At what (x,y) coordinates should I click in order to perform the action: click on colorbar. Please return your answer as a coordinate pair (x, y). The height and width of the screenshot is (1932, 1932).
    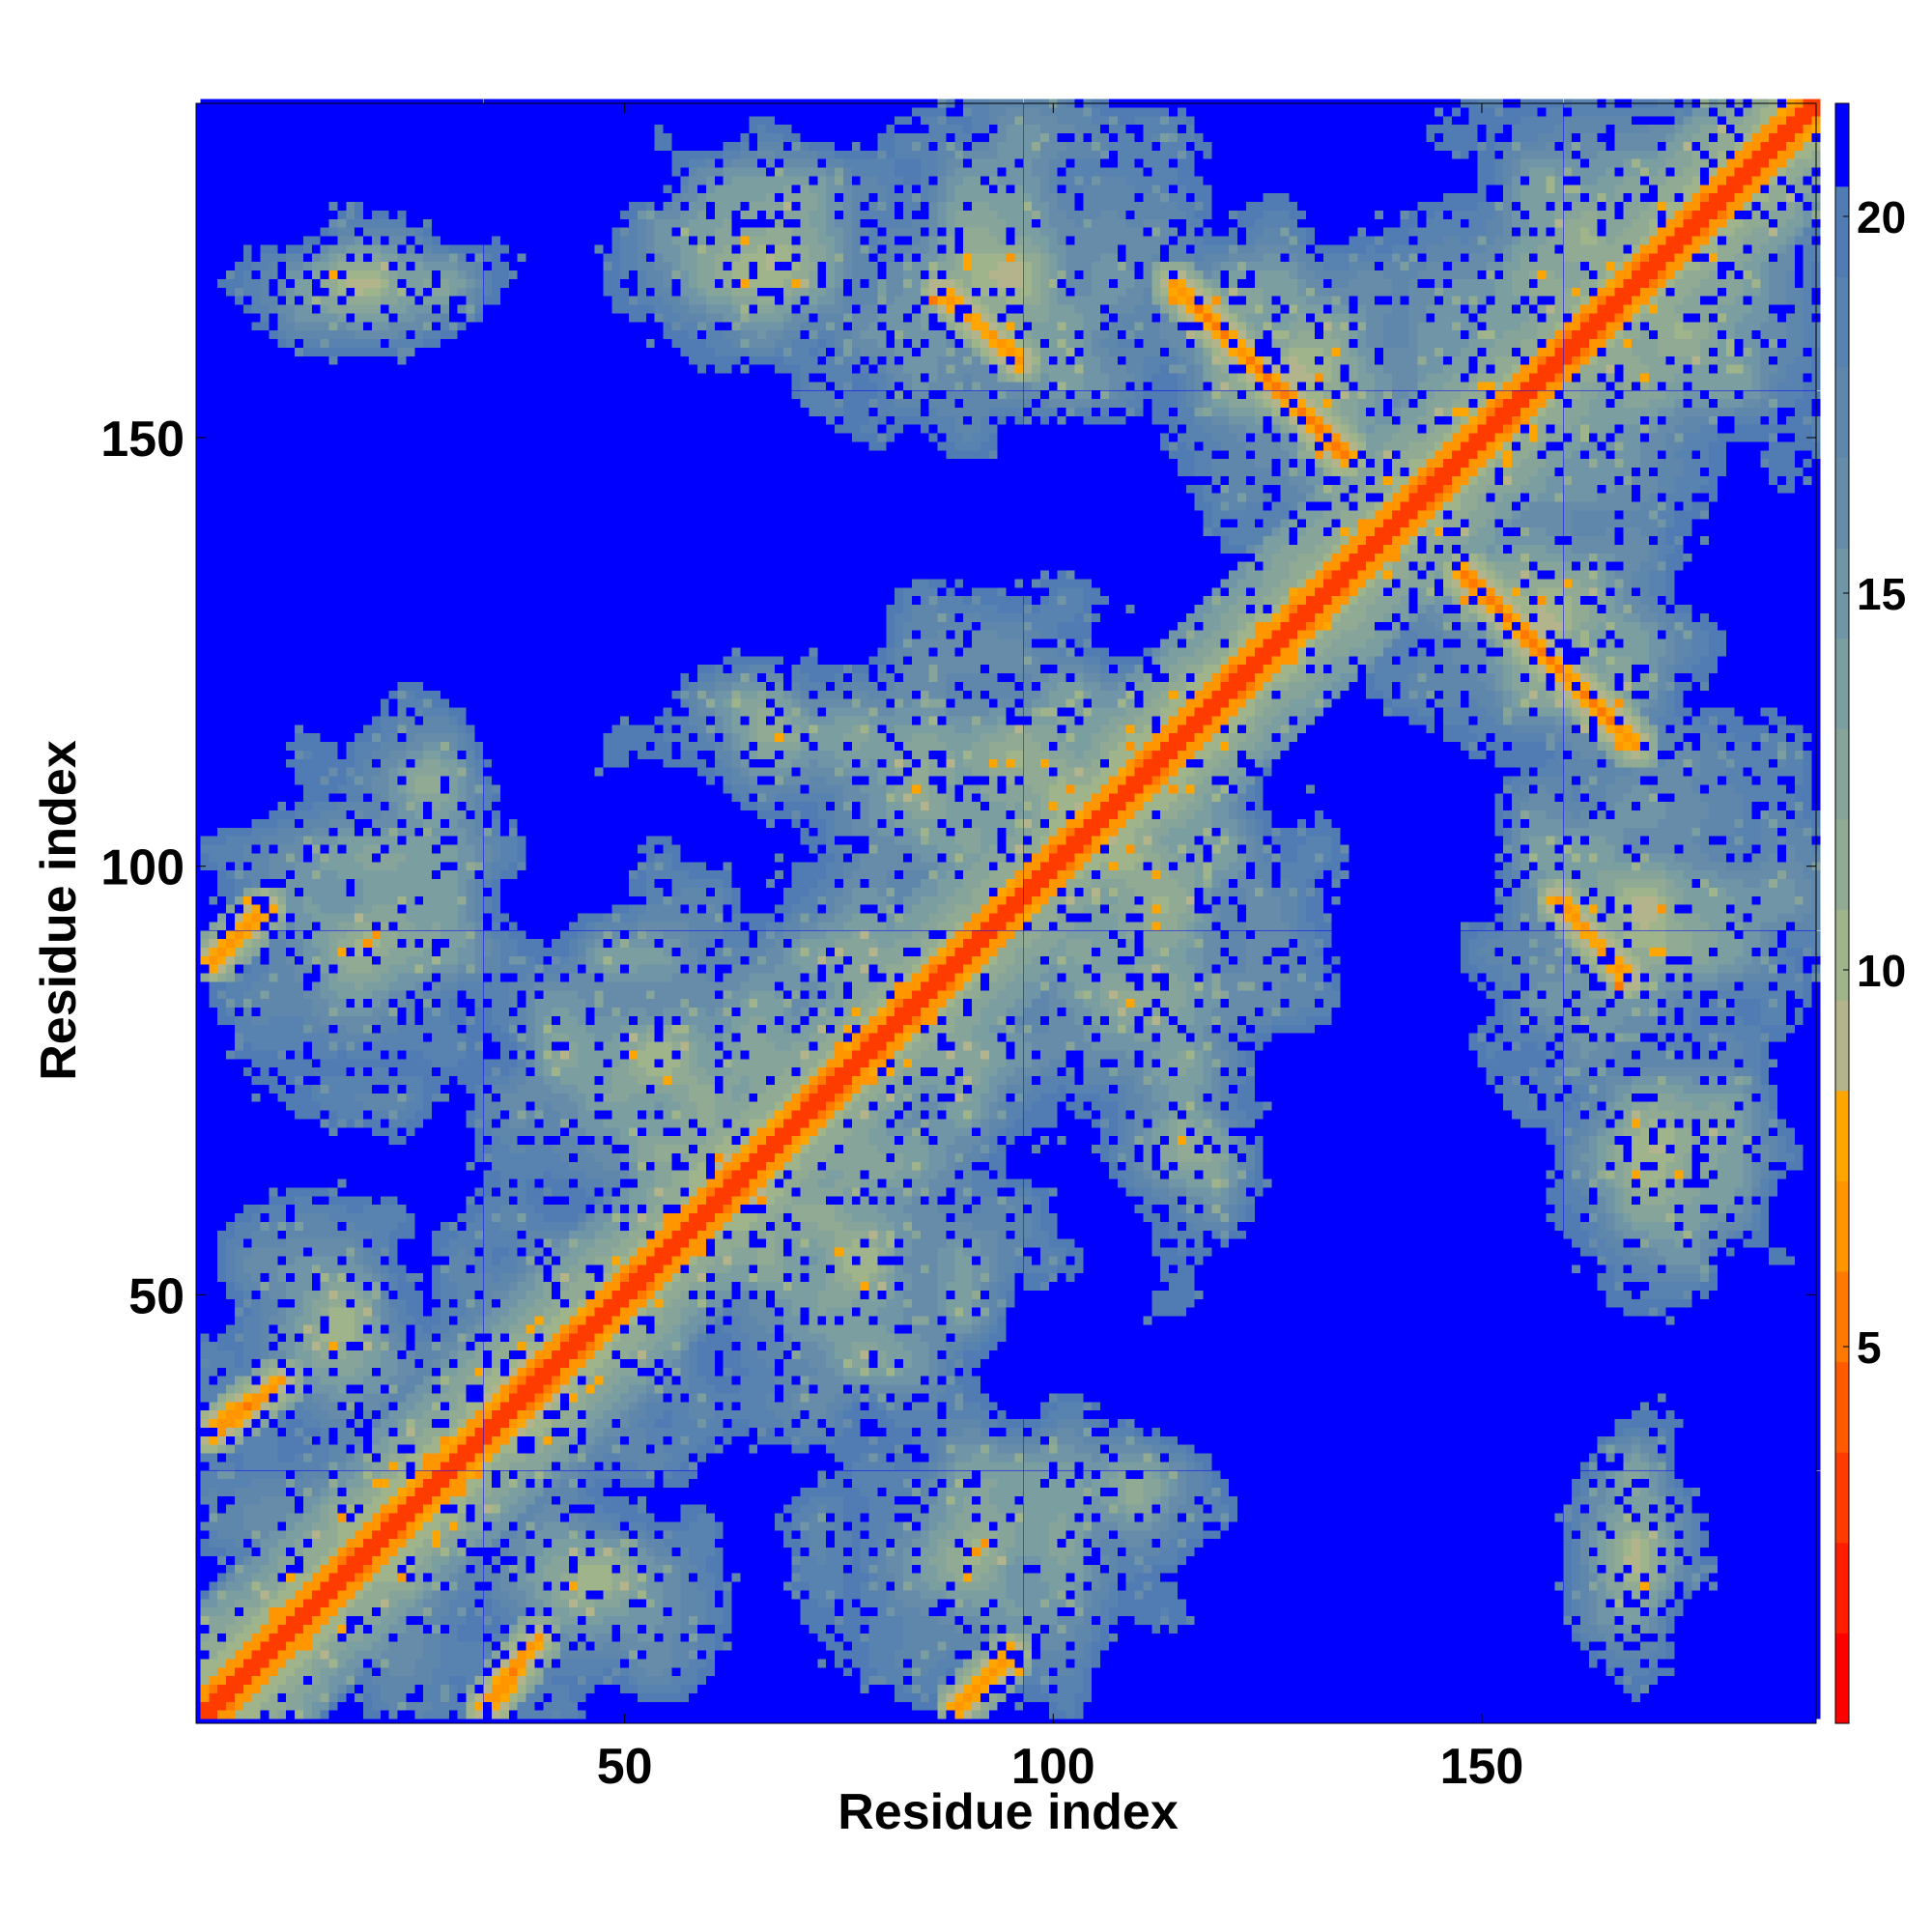
    Looking at the image, I should click on (1842, 913).